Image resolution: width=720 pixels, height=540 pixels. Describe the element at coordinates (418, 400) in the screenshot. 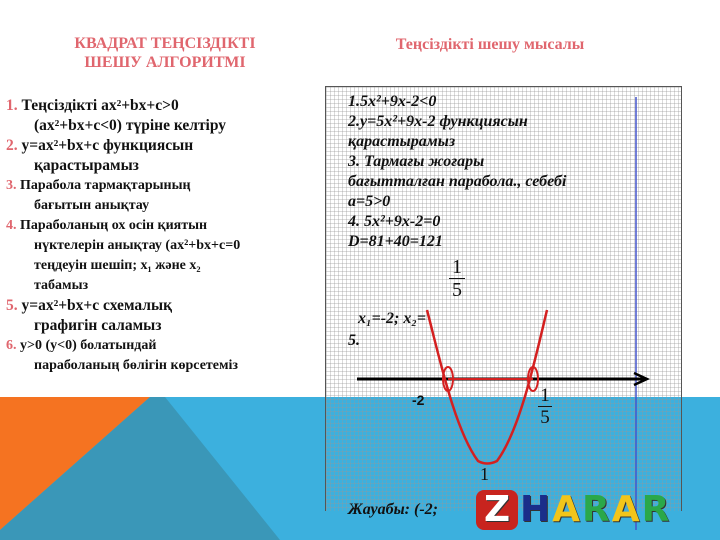

I see `root-label-left: -2` at that location.